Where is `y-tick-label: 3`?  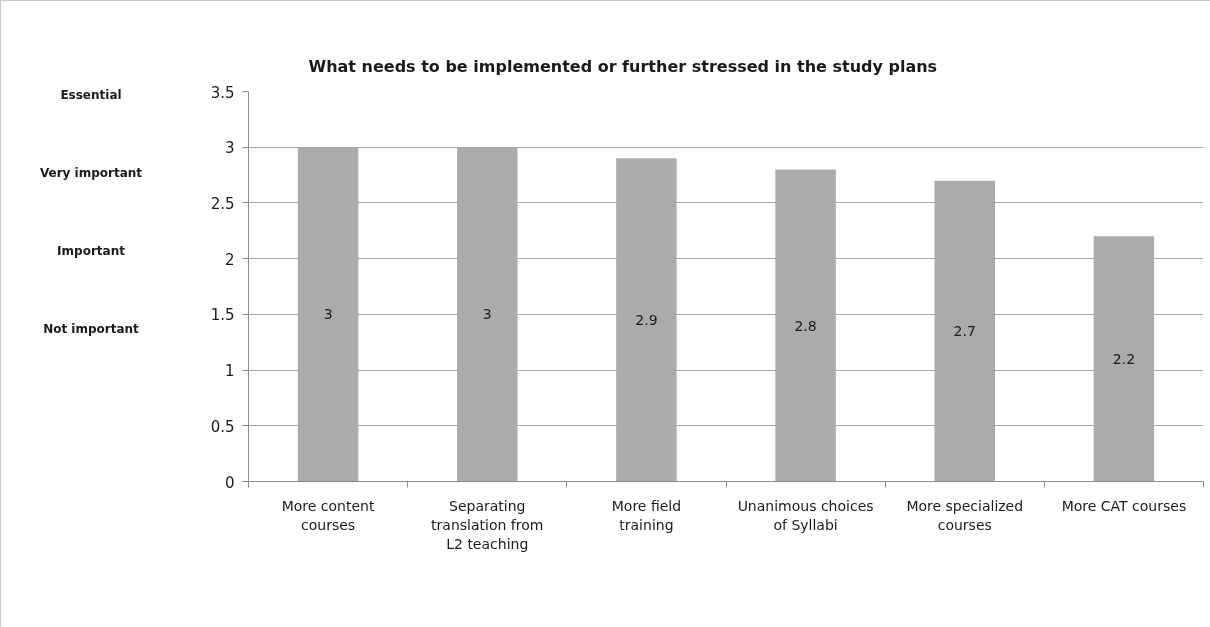 y-tick-label: 3 is located at coordinates (229, 148).